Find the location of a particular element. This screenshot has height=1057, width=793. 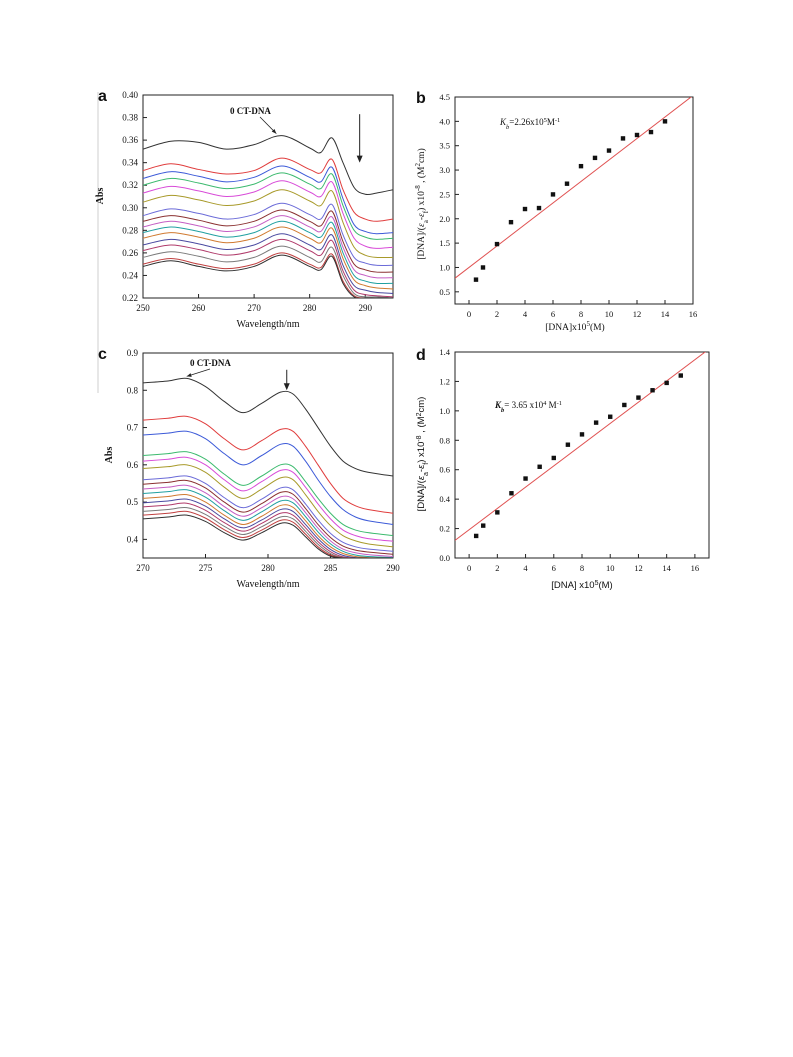

y-tick-label: 1.4 is located at coordinates (444, 352).